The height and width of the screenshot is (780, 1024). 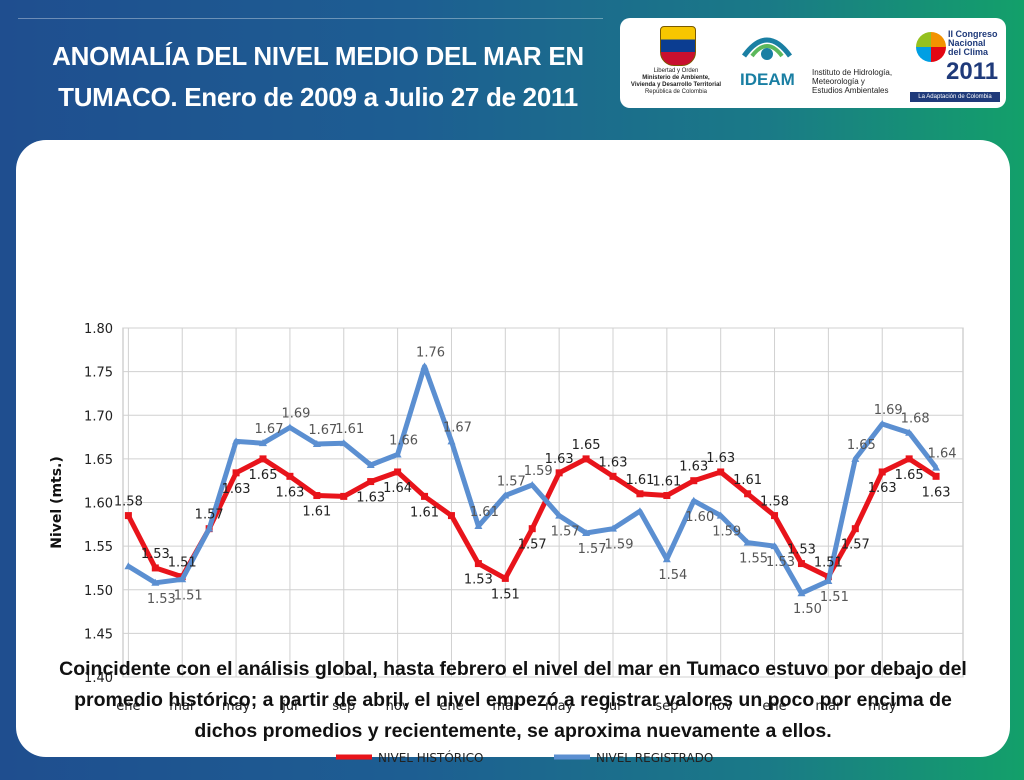 I want to click on data-label-registrado: 1.68, so click(x=915, y=419).